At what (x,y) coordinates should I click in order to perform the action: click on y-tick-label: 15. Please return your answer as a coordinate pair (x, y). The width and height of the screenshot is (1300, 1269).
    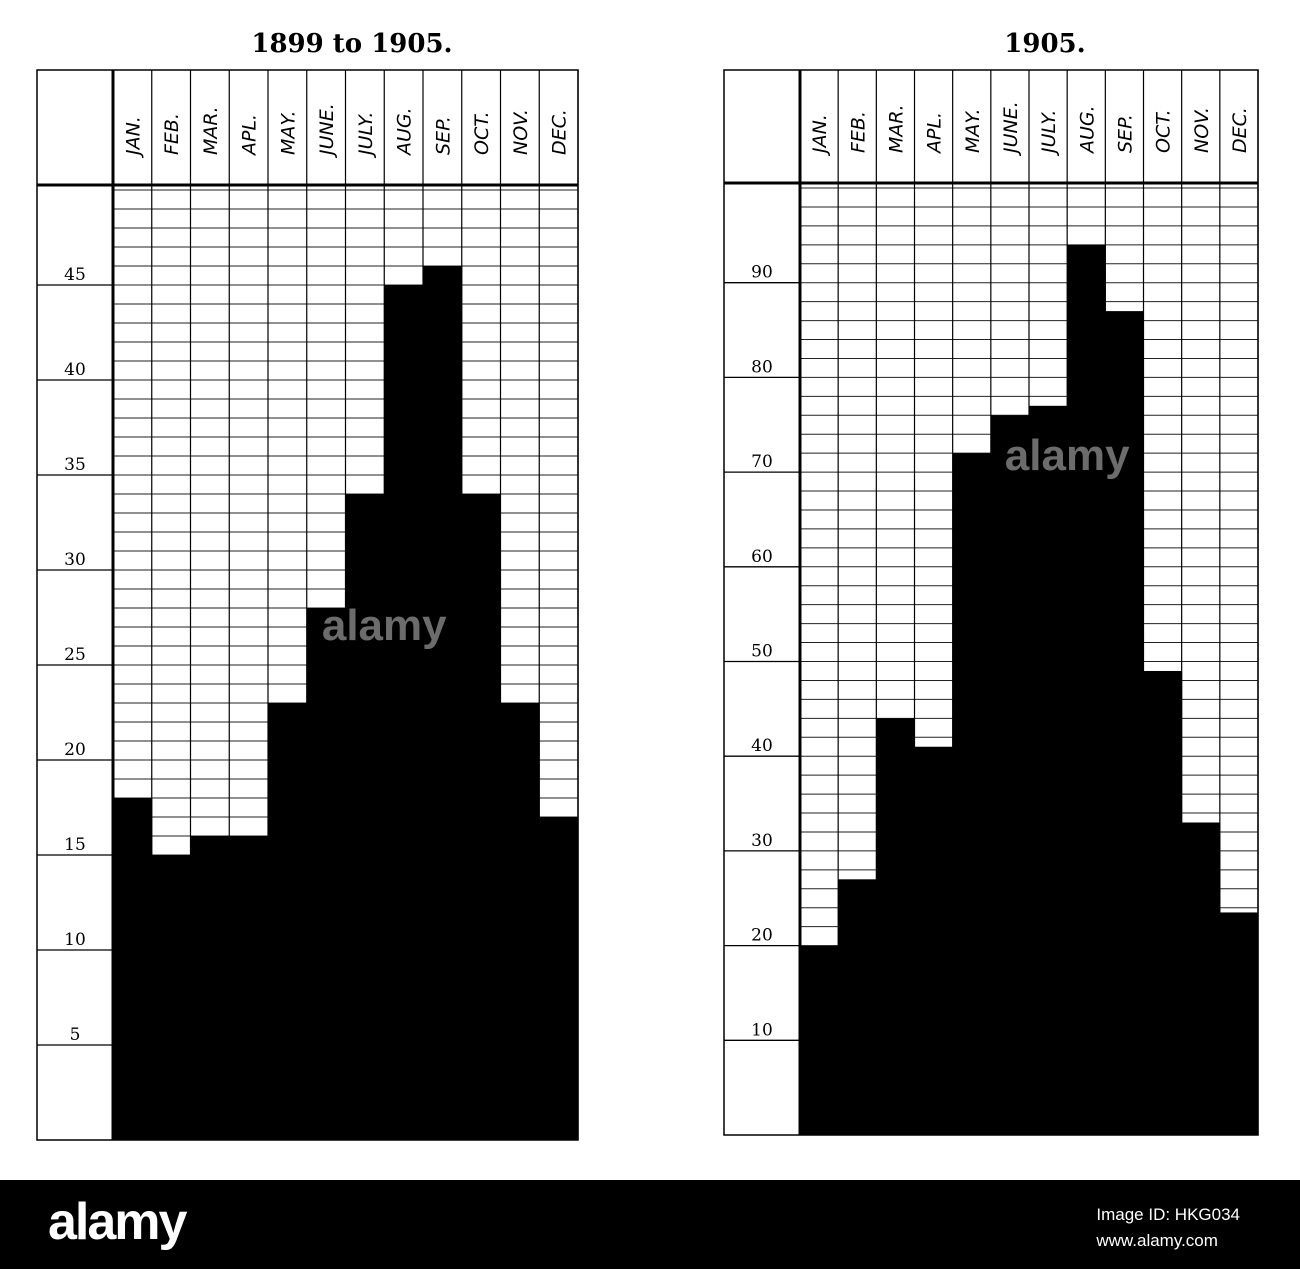
    Looking at the image, I should click on (75, 845).